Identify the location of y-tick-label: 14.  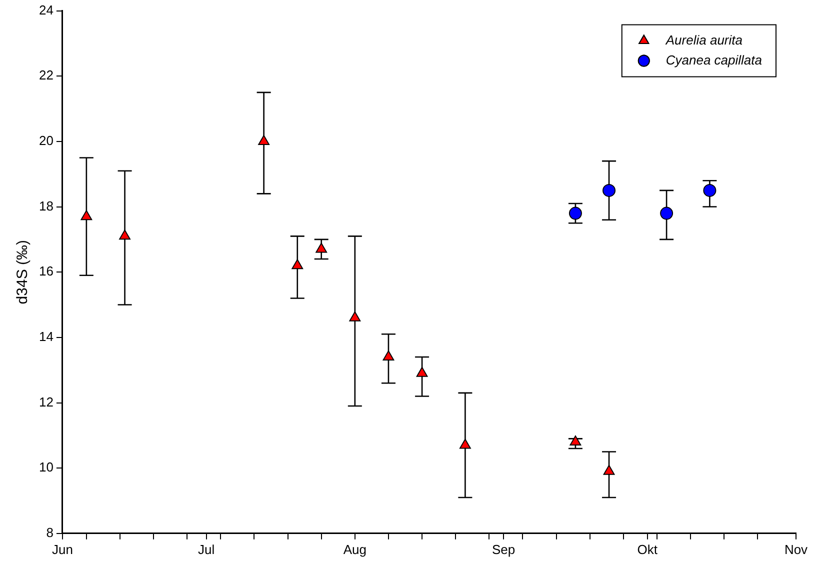
(46, 336).